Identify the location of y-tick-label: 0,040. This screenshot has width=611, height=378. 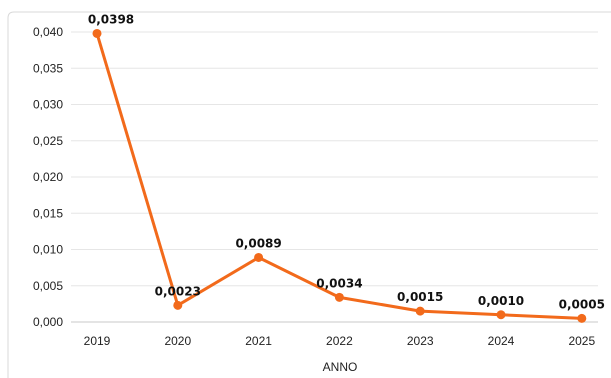
(48, 32).